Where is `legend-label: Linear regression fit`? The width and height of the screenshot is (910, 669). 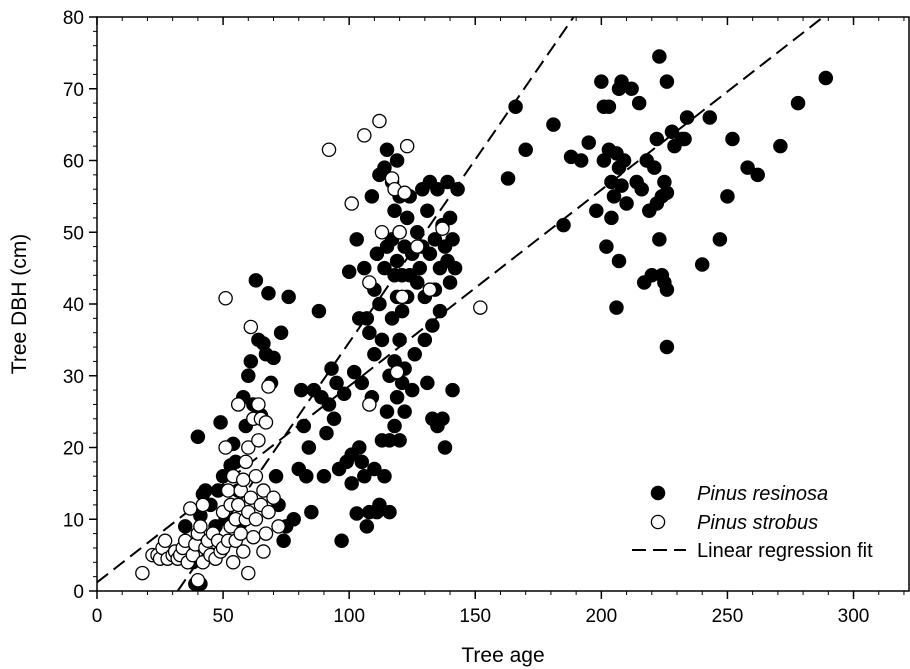 legend-label: Linear regression fit is located at coordinates (785, 551).